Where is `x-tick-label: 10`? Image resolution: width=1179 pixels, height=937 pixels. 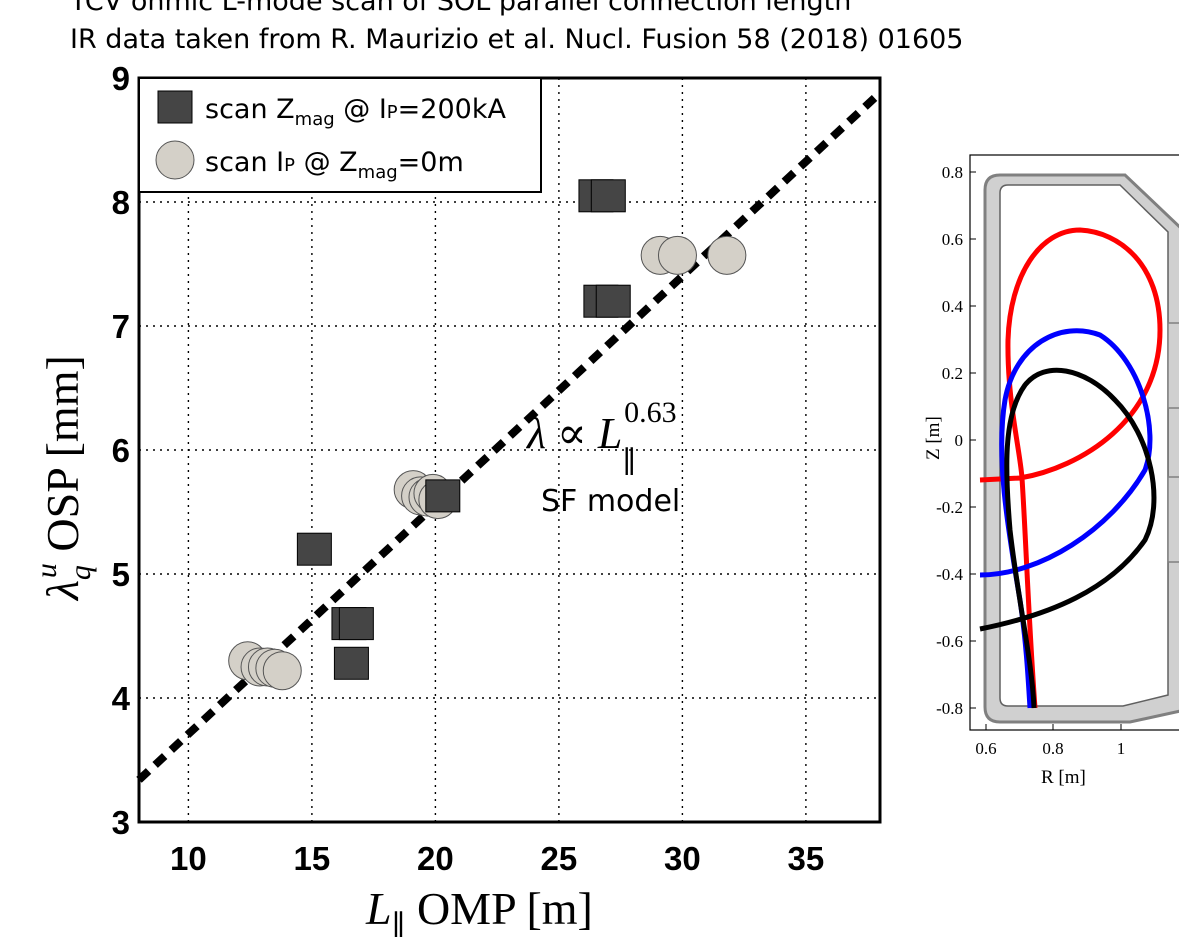
x-tick-label: 10 is located at coordinates (188, 858).